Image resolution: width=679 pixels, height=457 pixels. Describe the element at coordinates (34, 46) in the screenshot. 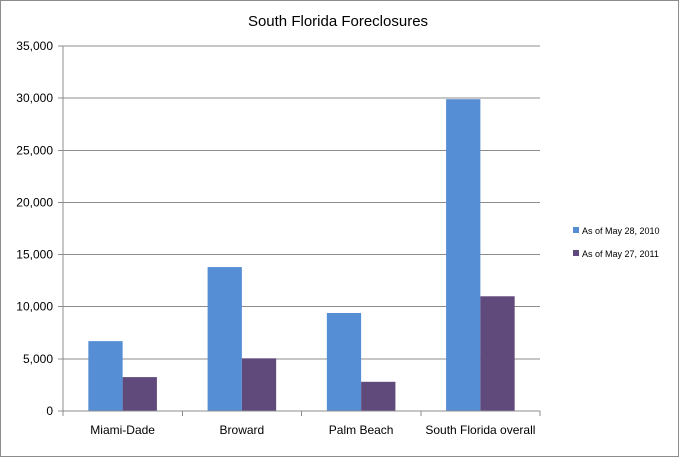

I see `y-tick-label: 35,000` at that location.